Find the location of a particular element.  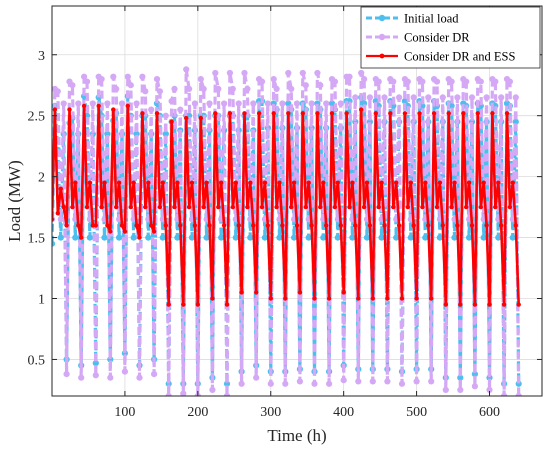

legend-item-2: Consider DR is located at coordinates (418, 38).